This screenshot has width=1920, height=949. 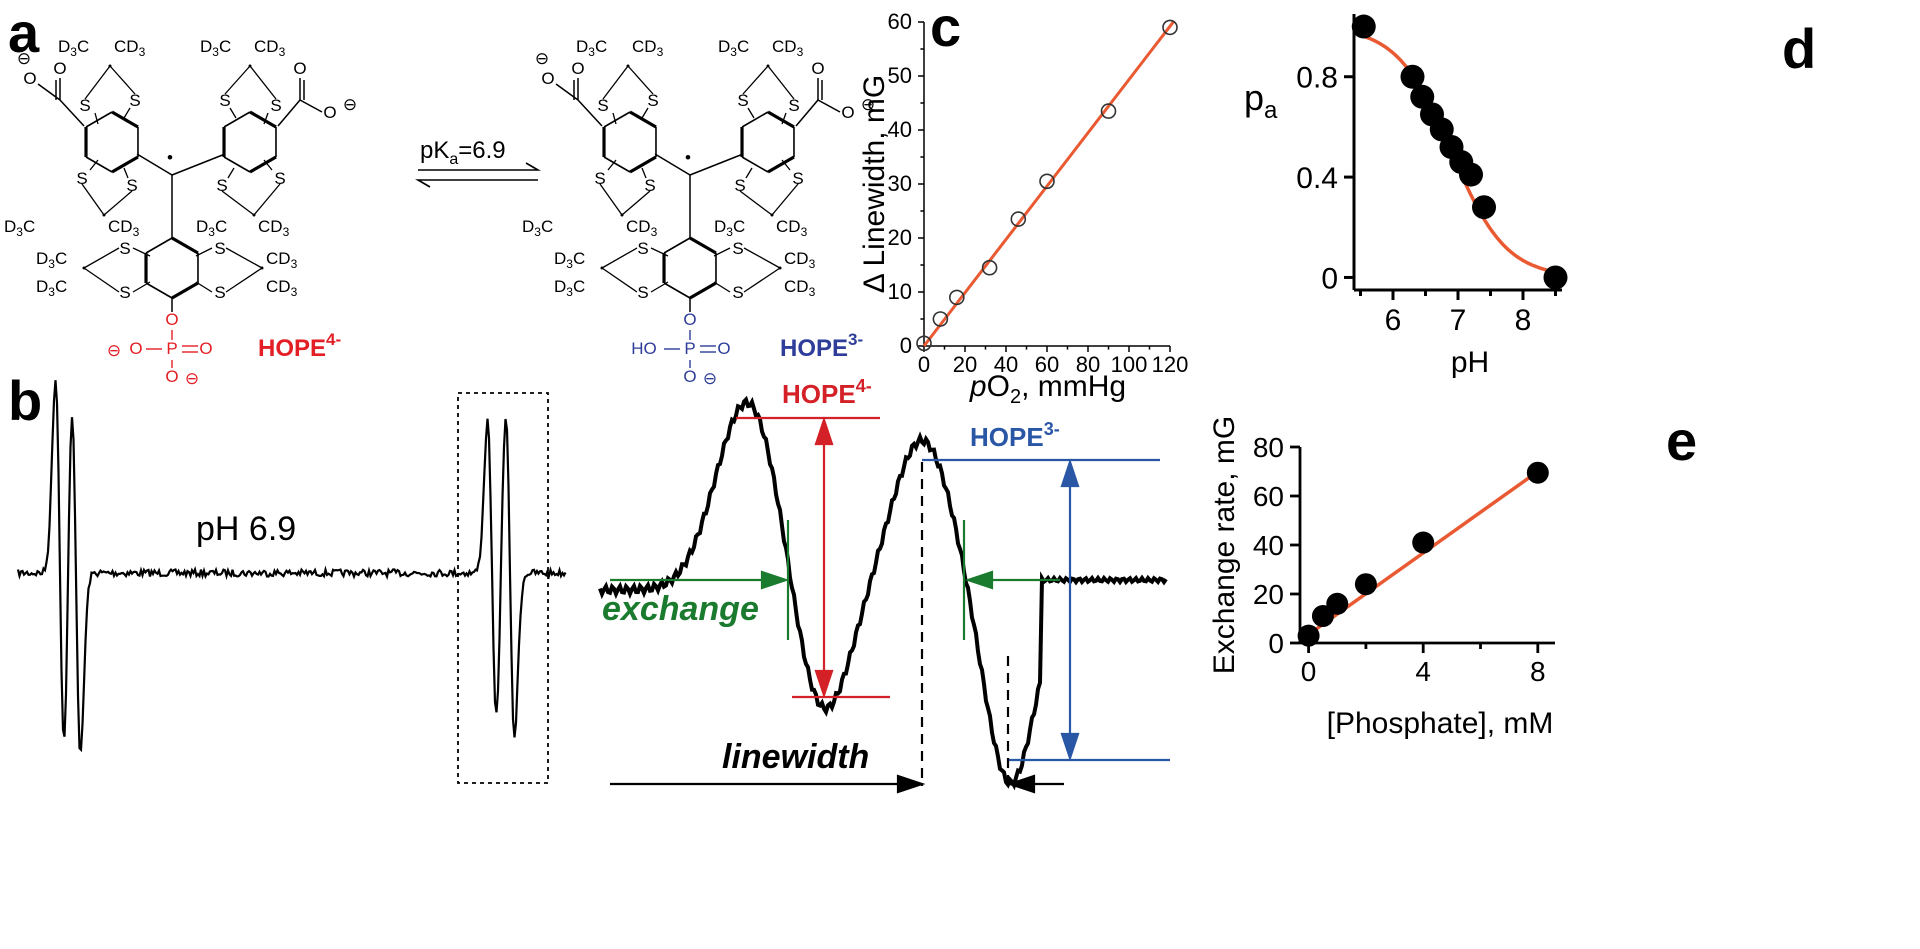 I want to click on hope-3-label: HOPE3-, so click(x=821, y=346).